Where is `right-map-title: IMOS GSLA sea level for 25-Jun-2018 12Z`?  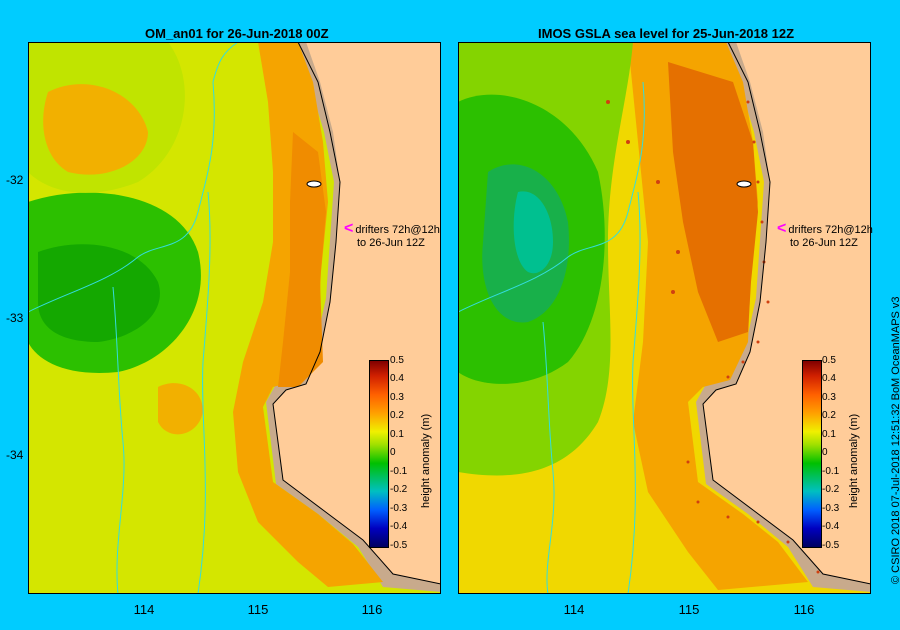 right-map-title: IMOS GSLA sea level for 25-Jun-2018 12Z is located at coordinates (666, 33).